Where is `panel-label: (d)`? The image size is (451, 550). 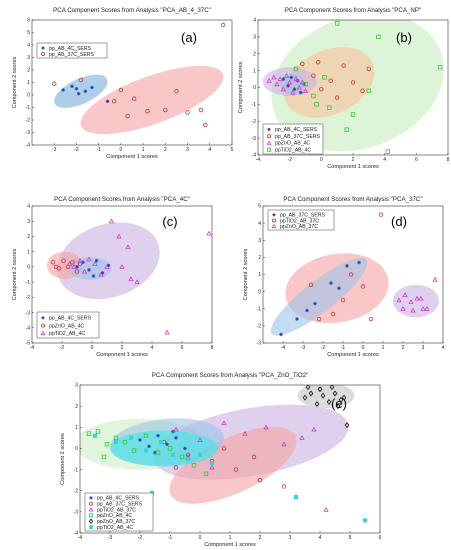 panel-label: (d) is located at coordinates (399, 221).